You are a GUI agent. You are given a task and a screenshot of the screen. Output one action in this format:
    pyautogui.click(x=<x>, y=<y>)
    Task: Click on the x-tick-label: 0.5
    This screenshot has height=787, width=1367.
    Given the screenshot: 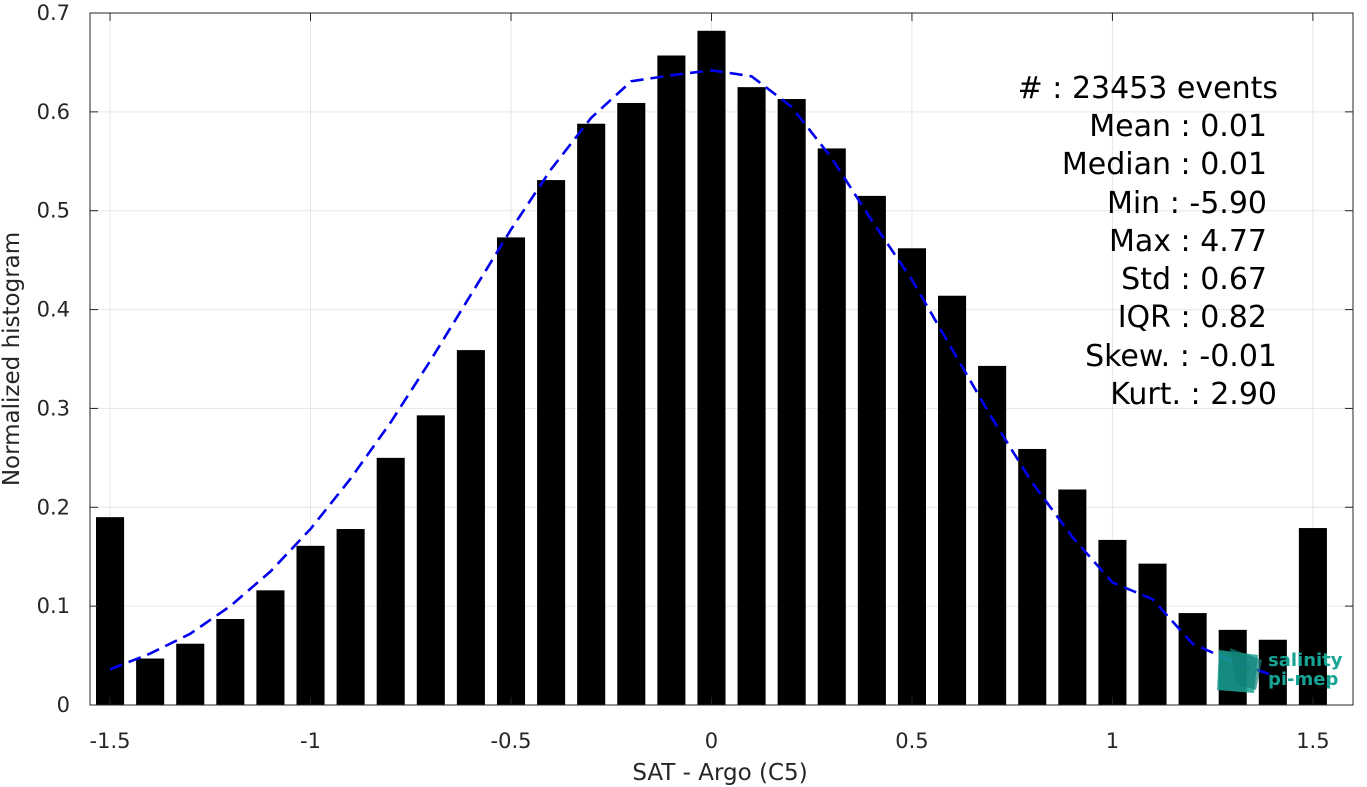 What is the action you would take?
    pyautogui.click(x=911, y=741)
    